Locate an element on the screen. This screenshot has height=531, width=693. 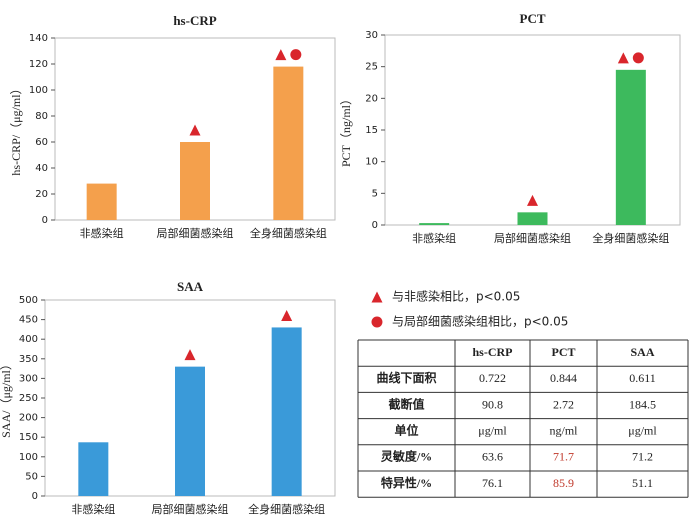
table-cell: 63.6 is located at coordinates (492, 457).